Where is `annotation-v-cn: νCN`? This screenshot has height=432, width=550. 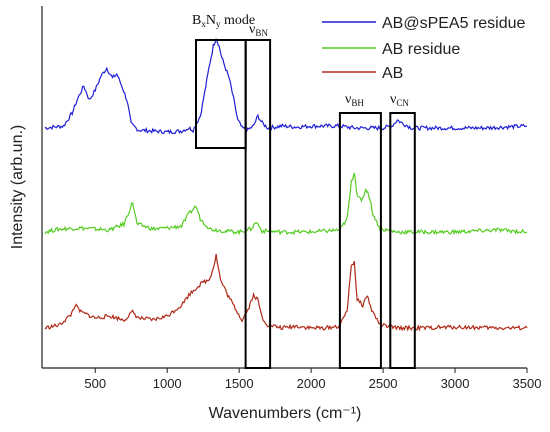
annotation-v-cn: νCN is located at coordinates (399, 100).